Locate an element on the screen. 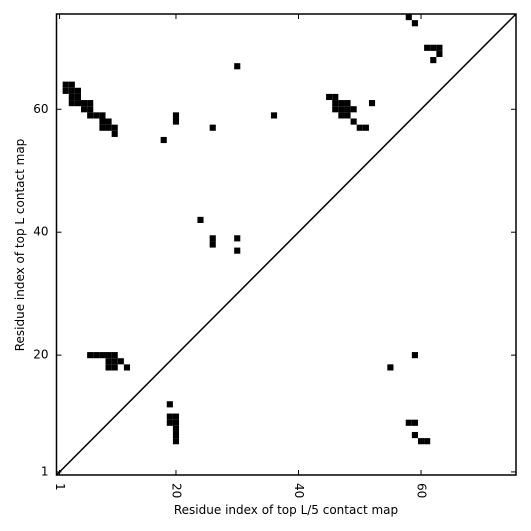 The image size is (531, 531). x-tick-label: 1 is located at coordinates (60, 487).